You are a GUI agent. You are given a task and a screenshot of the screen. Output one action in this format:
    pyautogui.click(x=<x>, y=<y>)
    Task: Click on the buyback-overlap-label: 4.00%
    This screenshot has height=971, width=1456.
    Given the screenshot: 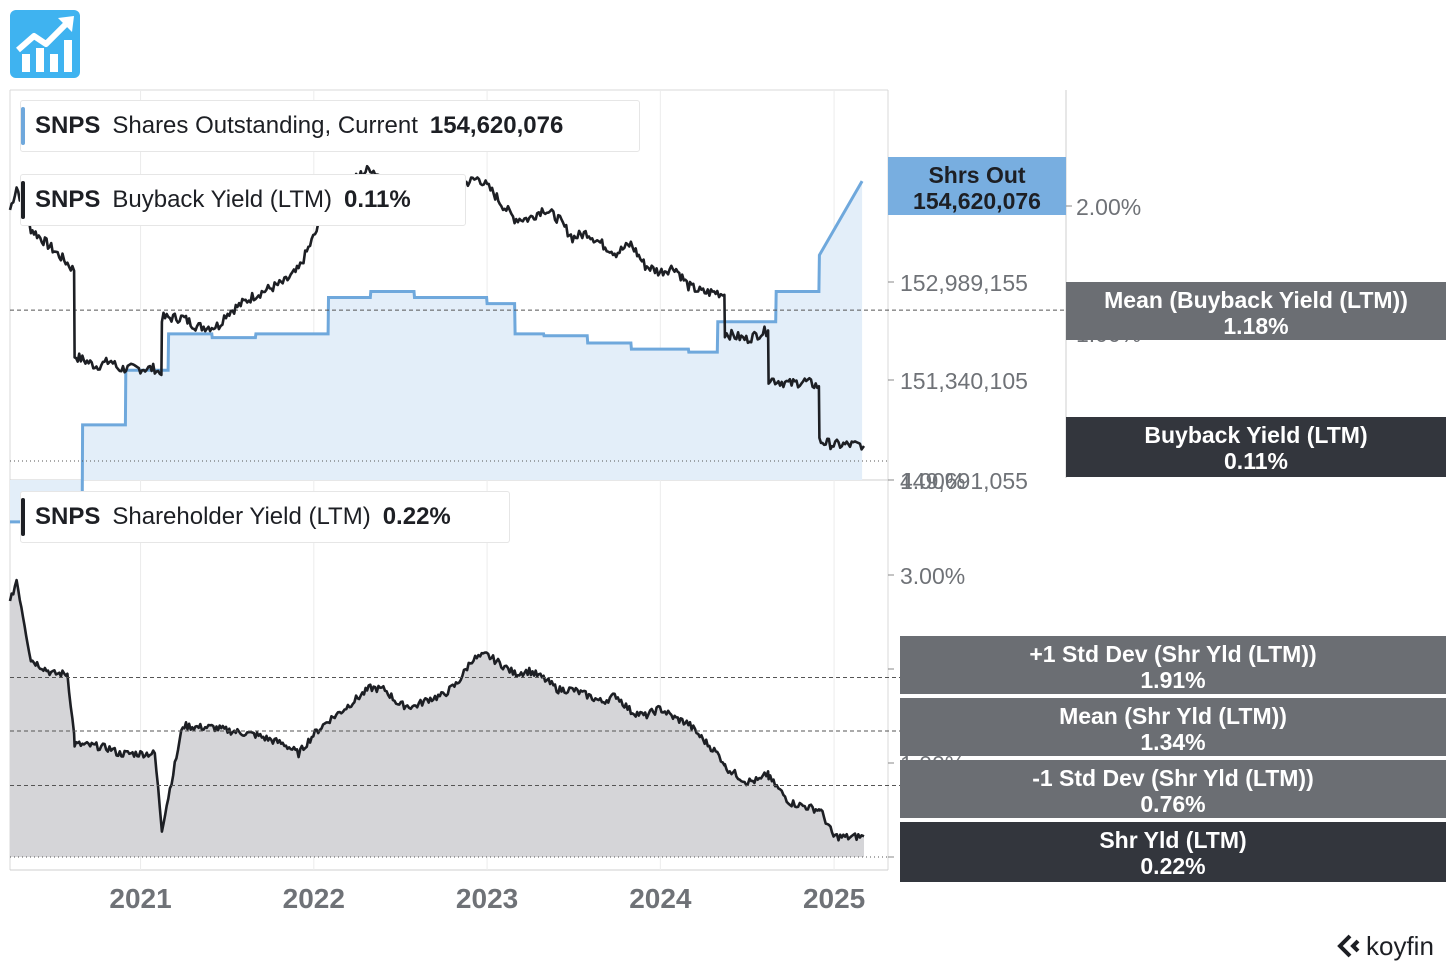 What is the action you would take?
    pyautogui.click(x=932, y=481)
    